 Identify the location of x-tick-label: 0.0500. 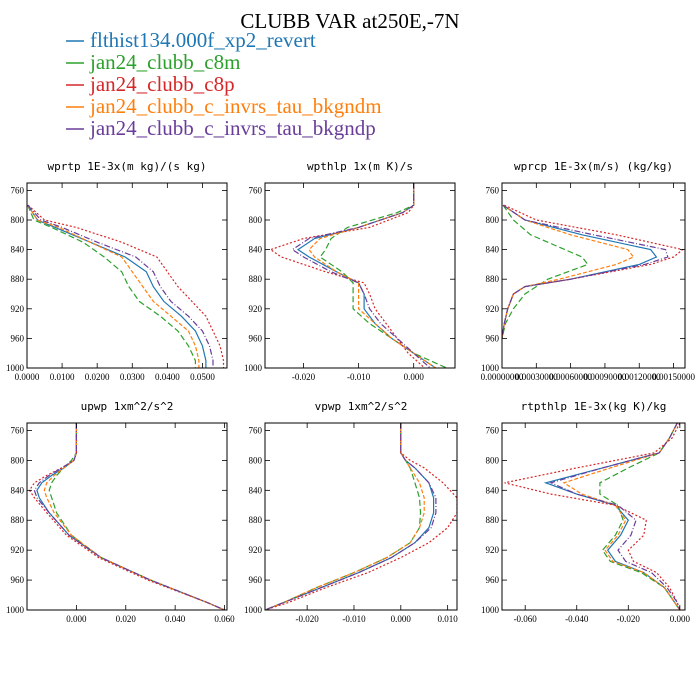
(202, 377).